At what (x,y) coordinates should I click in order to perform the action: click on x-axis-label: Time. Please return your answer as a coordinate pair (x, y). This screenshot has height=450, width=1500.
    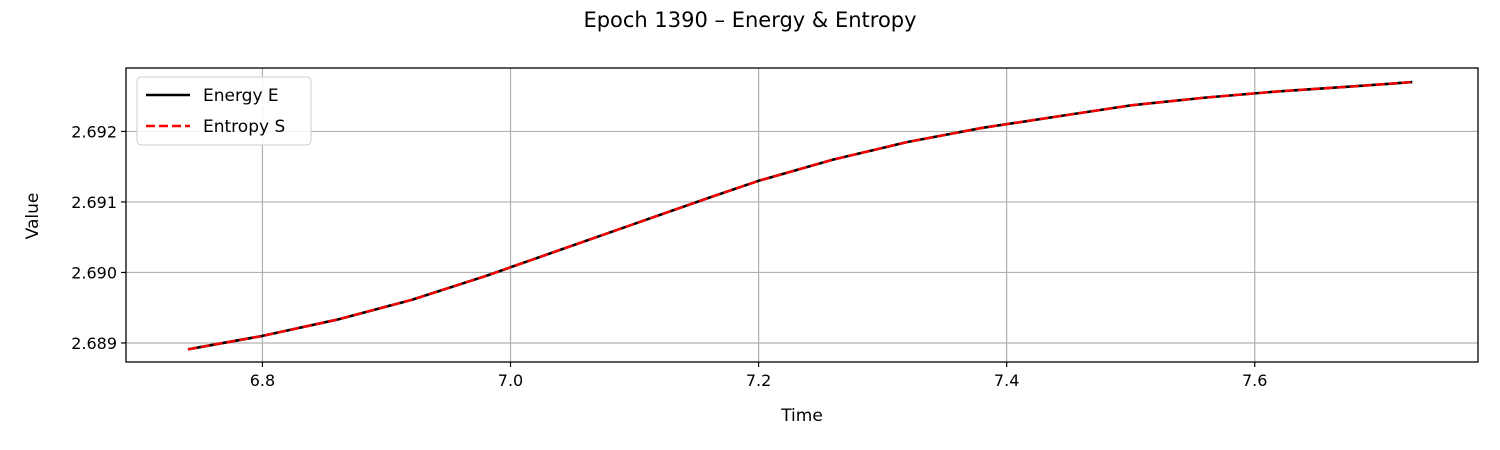
    Looking at the image, I should click on (801, 416).